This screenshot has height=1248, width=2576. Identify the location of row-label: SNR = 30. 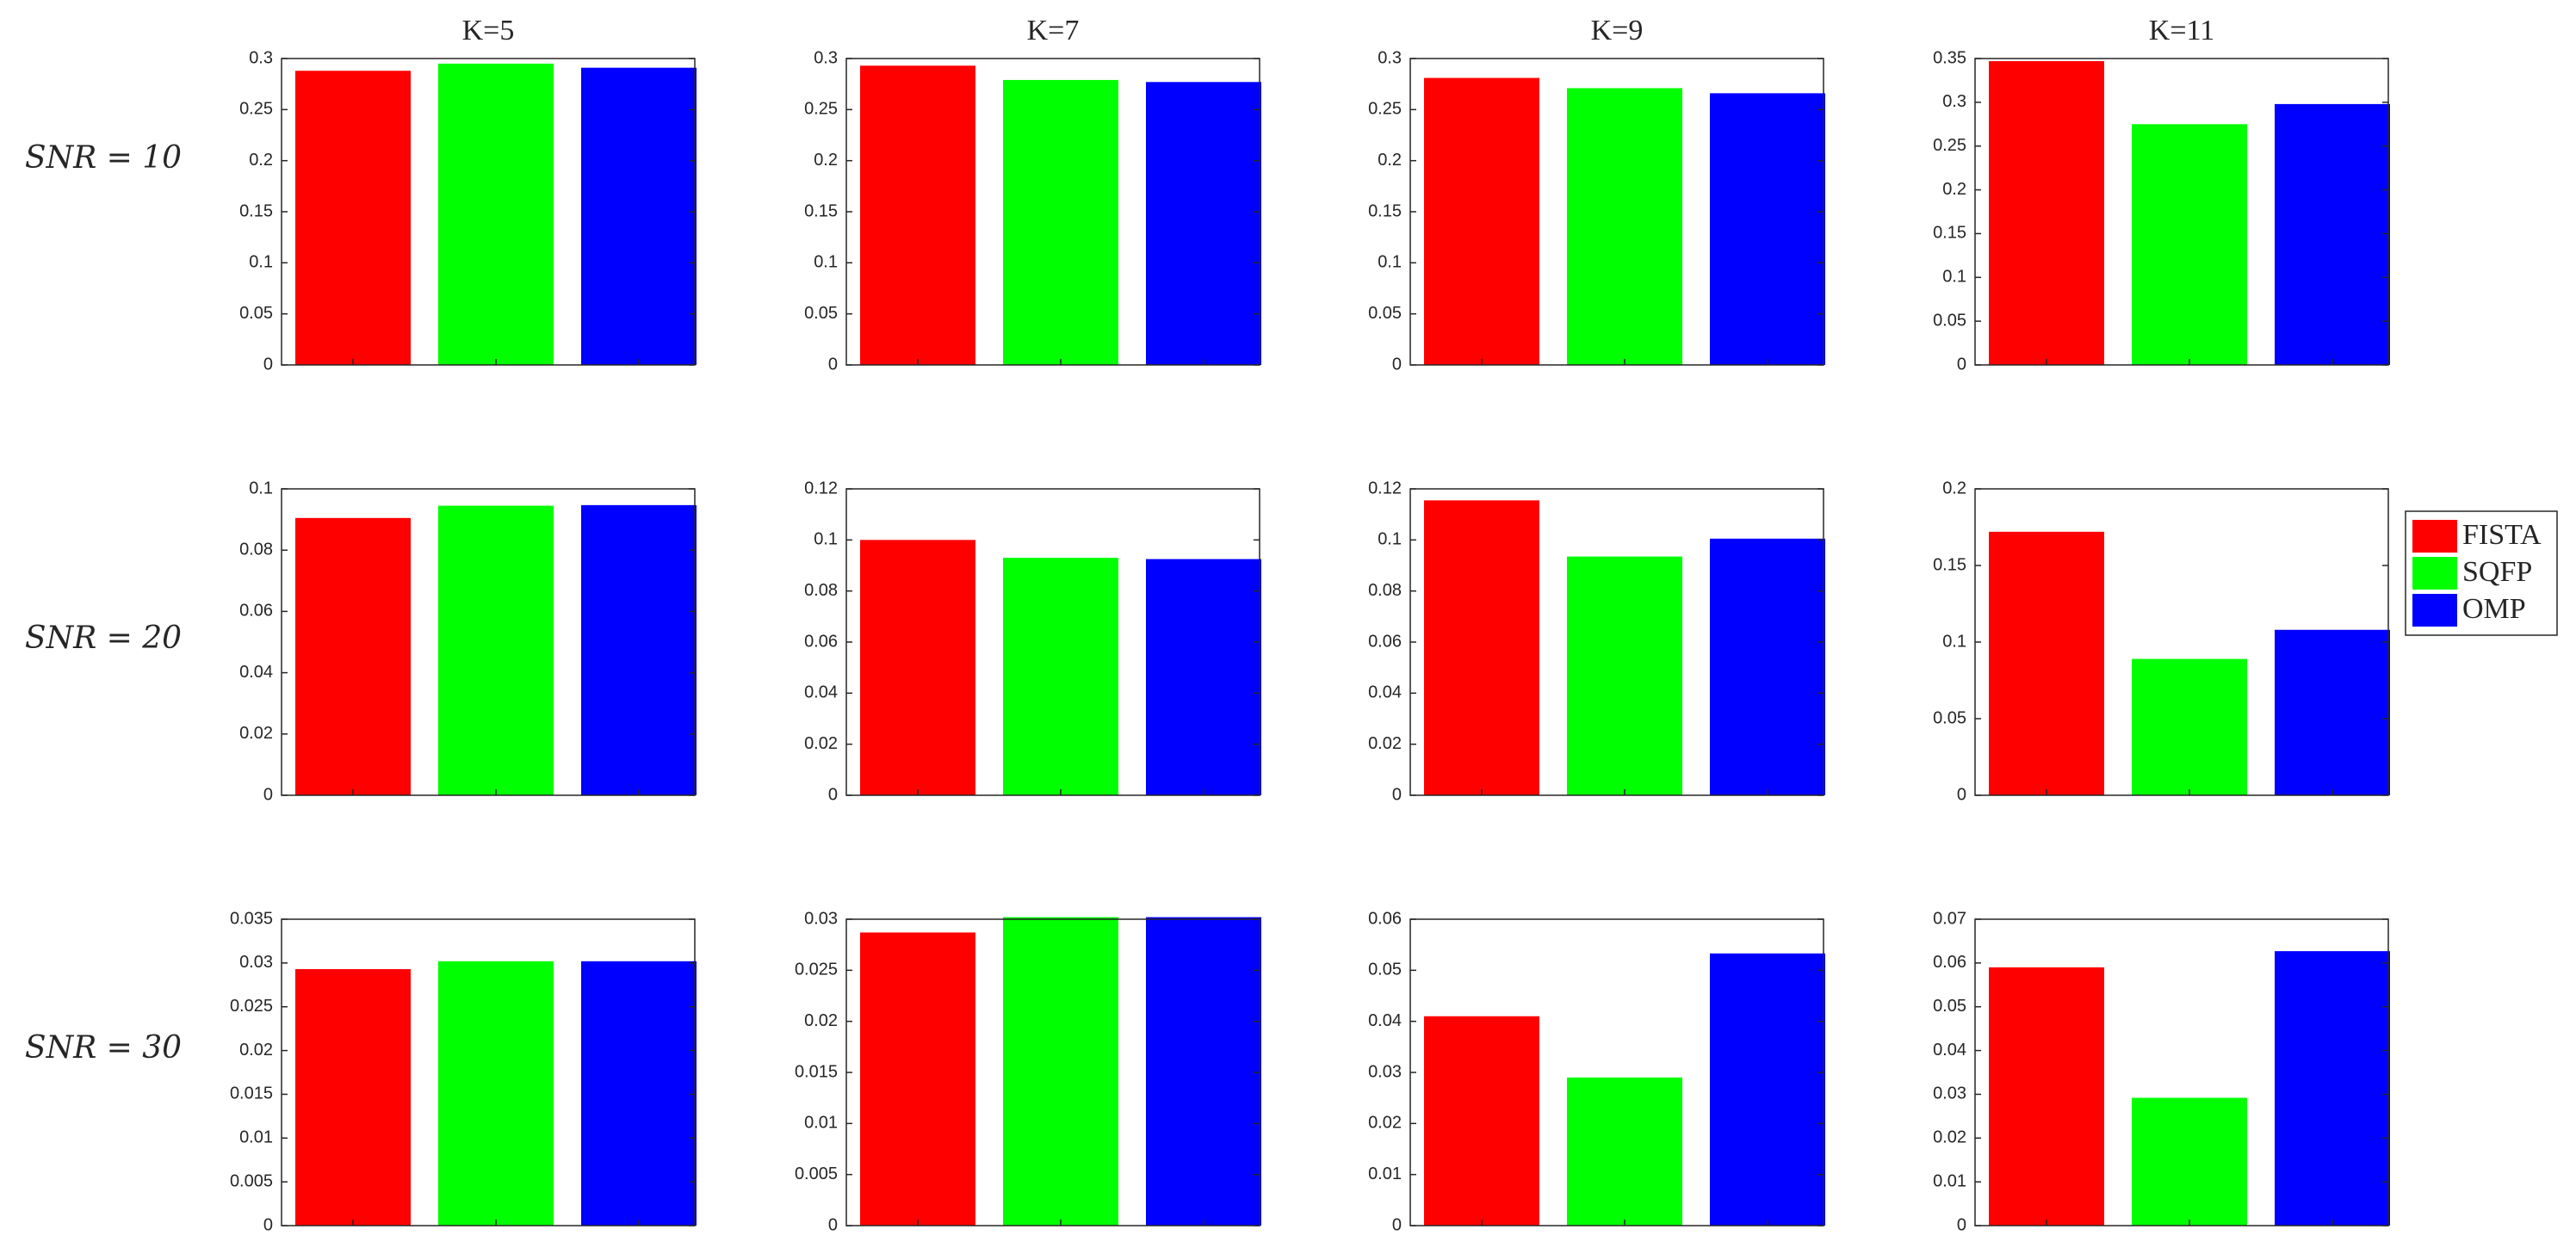
(103, 1048).